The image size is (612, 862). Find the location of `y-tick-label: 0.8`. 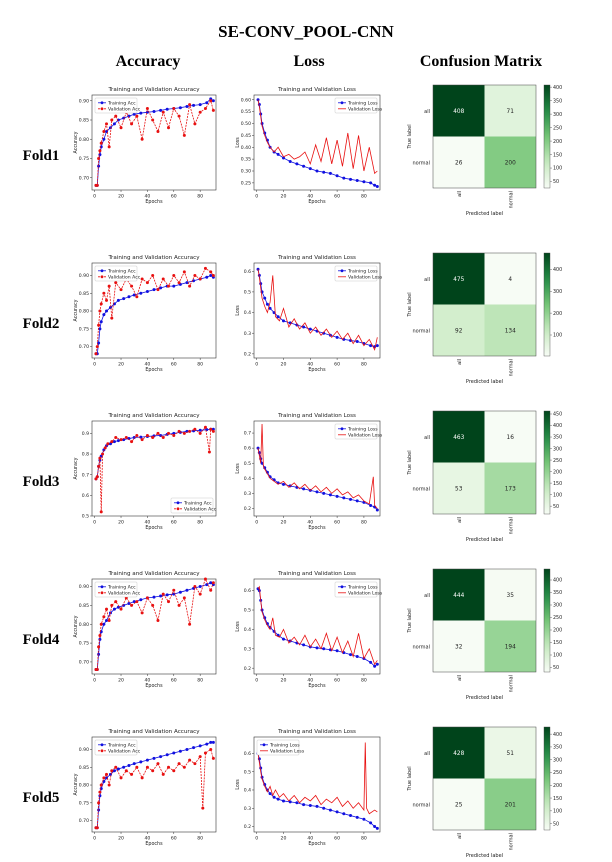

y-tick-label: 0.8 is located at coordinates (85, 455).